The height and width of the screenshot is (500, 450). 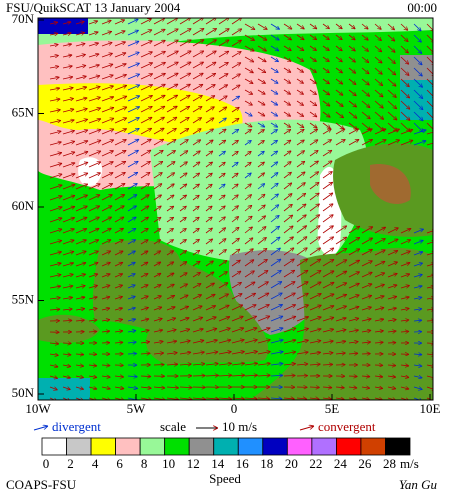 What do you see at coordinates (173, 426) in the screenshot?
I see `scale-label: scale` at bounding box center [173, 426].